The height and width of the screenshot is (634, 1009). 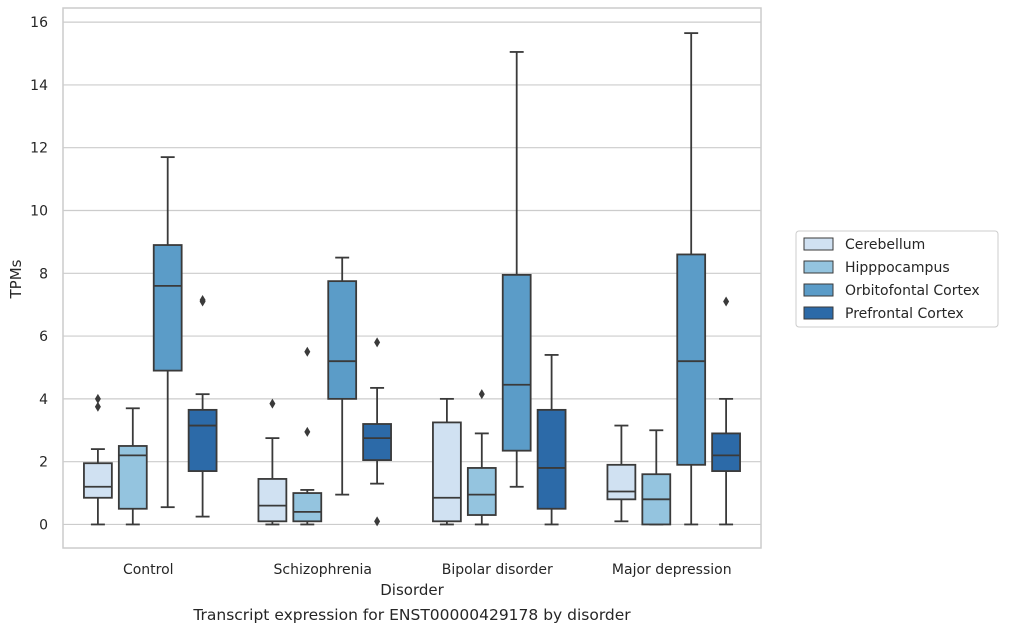 I want to click on y-tick-label: 4, so click(x=43, y=400).